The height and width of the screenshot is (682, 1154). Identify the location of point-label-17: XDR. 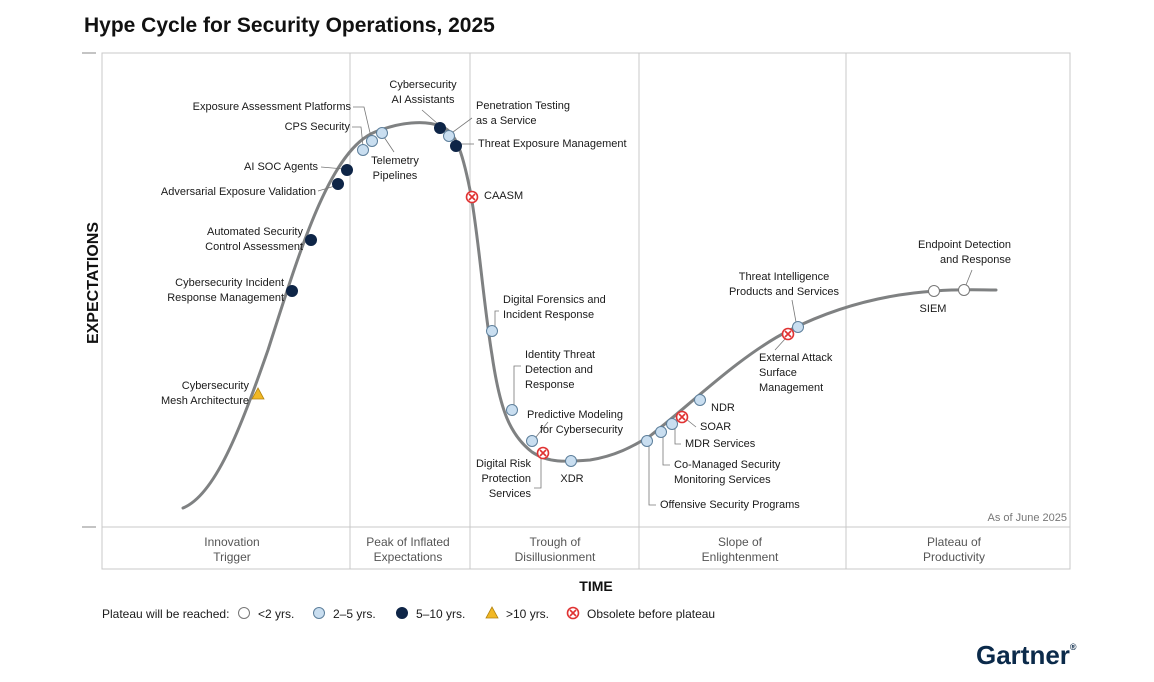
(571, 479).